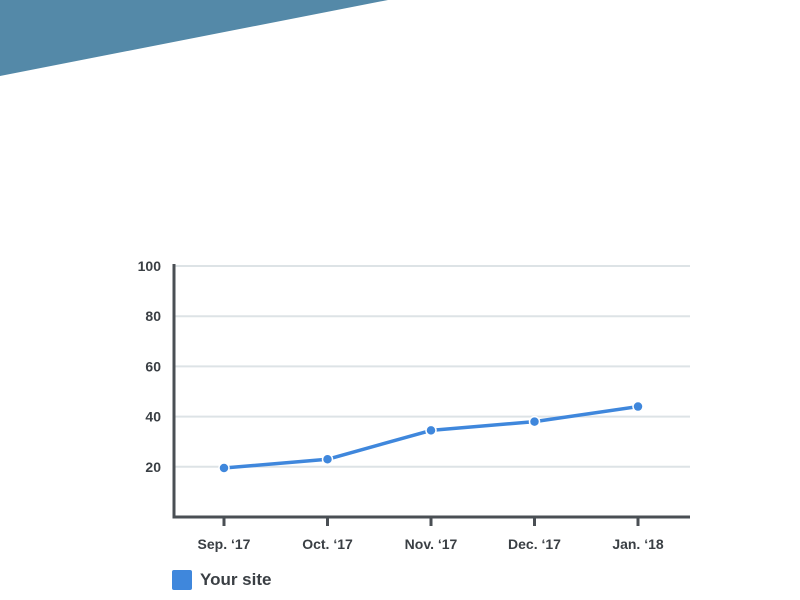  I want to click on header-banner, so click(194, 38).